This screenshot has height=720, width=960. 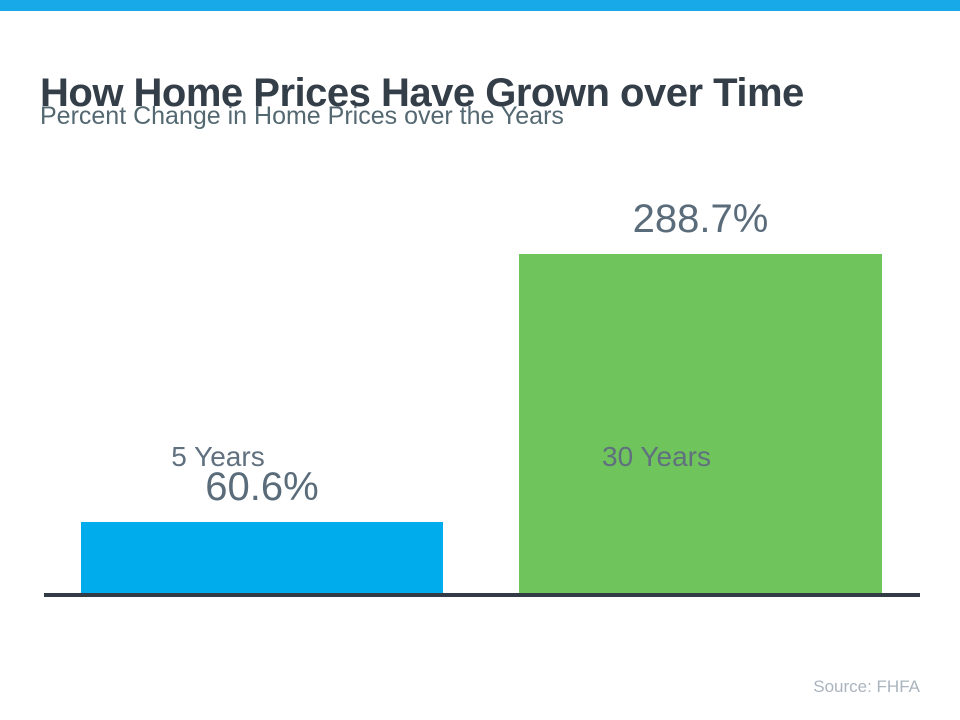 I want to click on value-label-5-years: 60.6%, so click(x=262, y=486).